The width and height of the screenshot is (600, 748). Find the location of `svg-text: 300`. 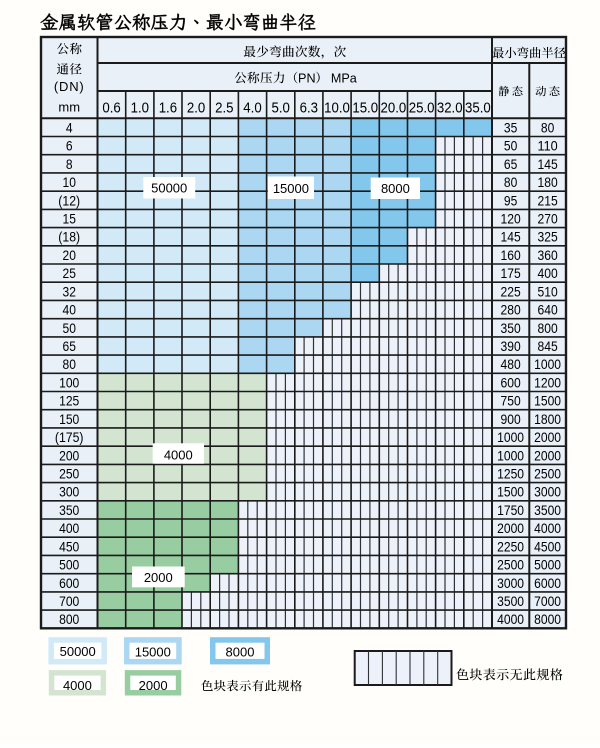

svg-text: 300 is located at coordinates (69, 492).